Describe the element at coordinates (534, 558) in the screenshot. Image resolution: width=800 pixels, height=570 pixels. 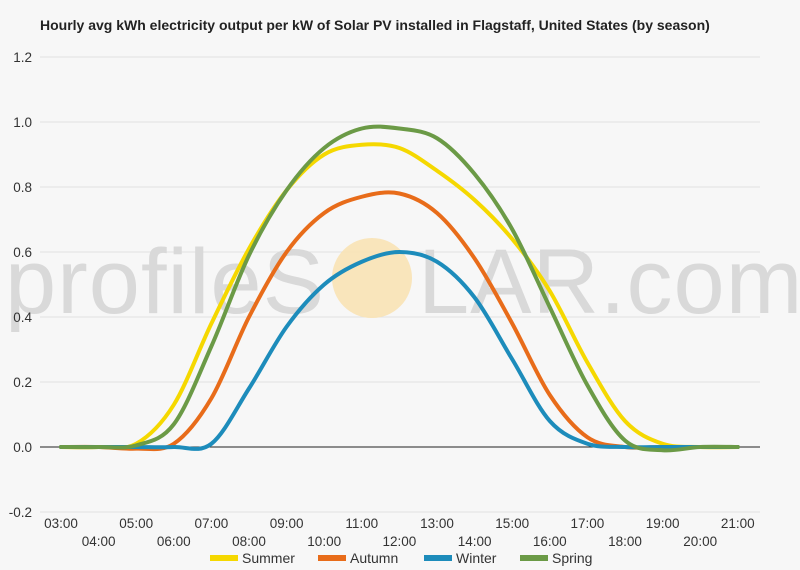
I see `legend-swatch-spring` at that location.